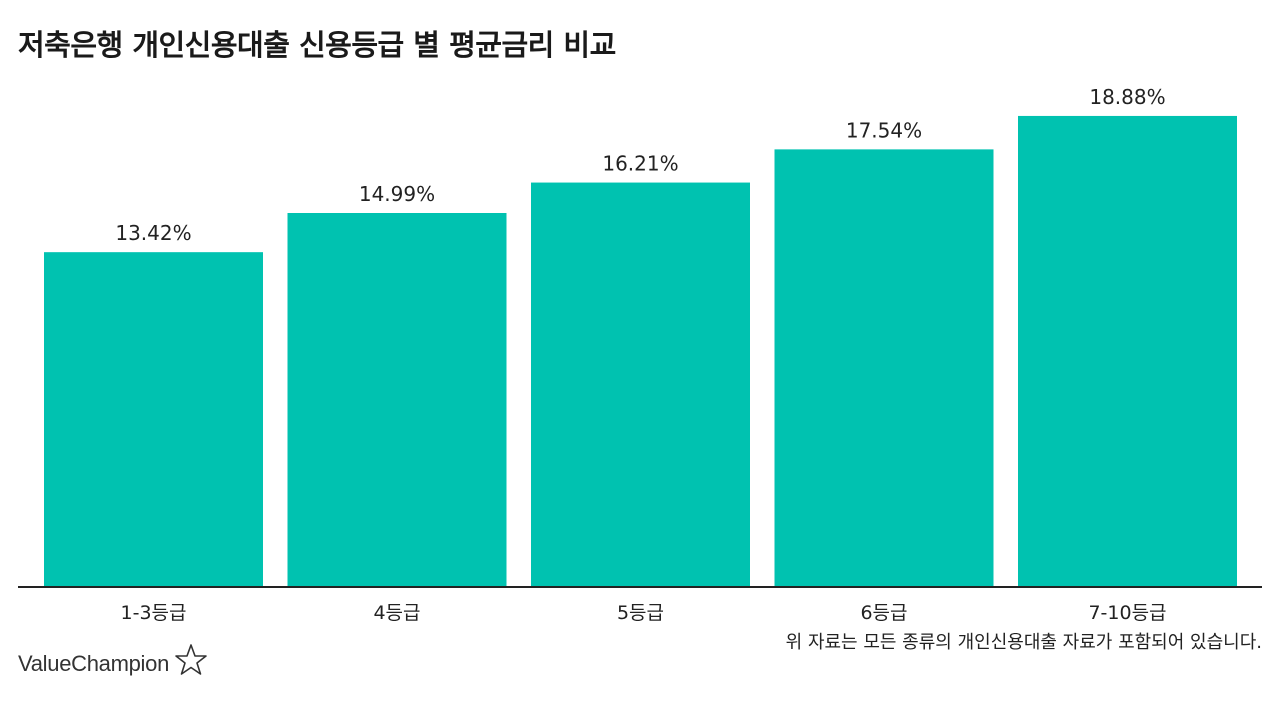 The width and height of the screenshot is (1280, 704). Describe the element at coordinates (640, 613) in the screenshot. I see `category-tick-label: 5등급` at that location.